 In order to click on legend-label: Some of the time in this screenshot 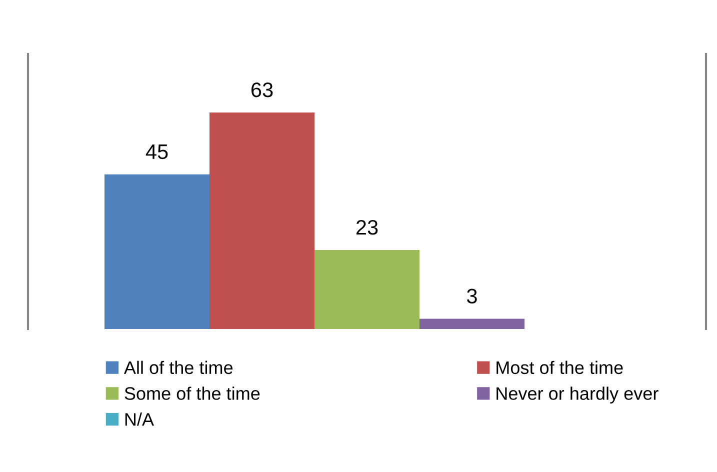, I will do `click(192, 393)`.